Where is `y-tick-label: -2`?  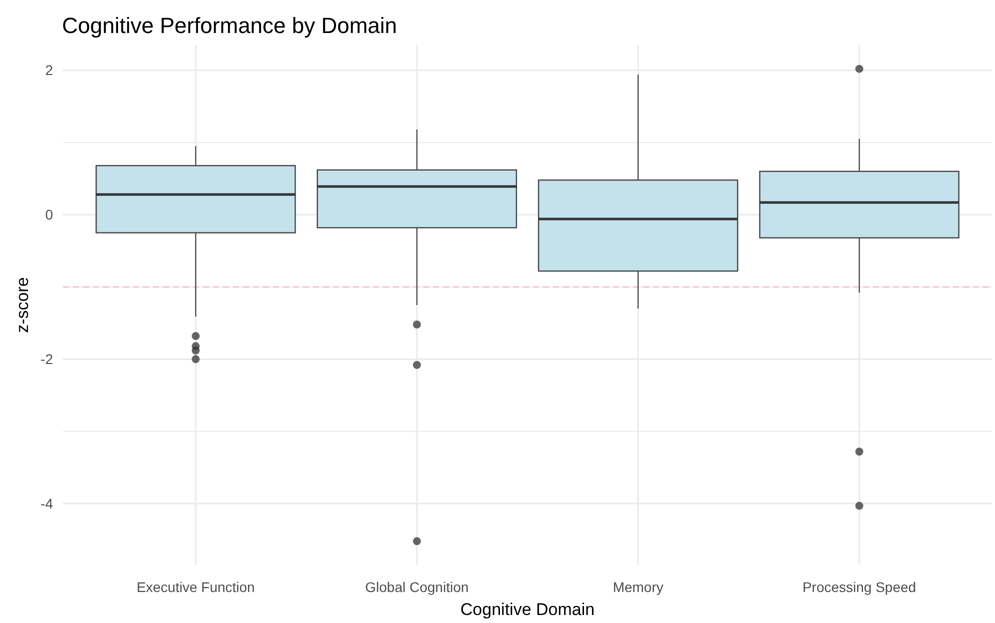 y-tick-label: -2 is located at coordinates (47, 359).